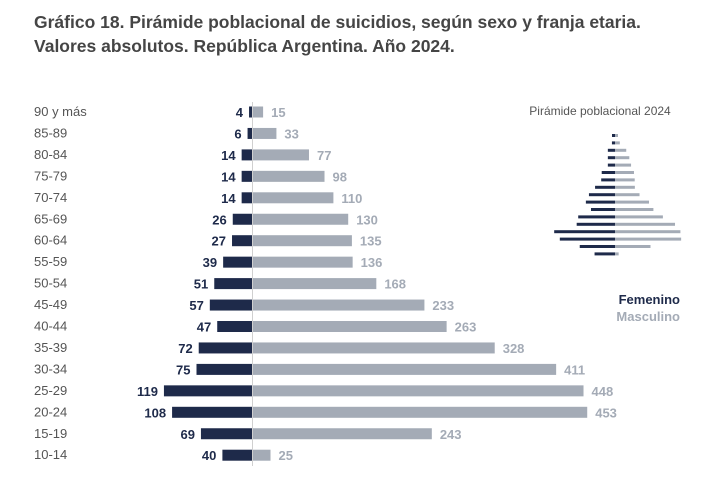 This screenshot has width=720, height=478. I want to click on age-label: 50-54, so click(50, 283).